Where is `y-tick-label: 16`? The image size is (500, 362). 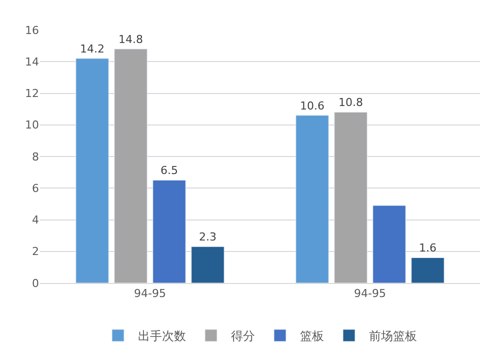 y-tick-label: 16 is located at coordinates (32, 30).